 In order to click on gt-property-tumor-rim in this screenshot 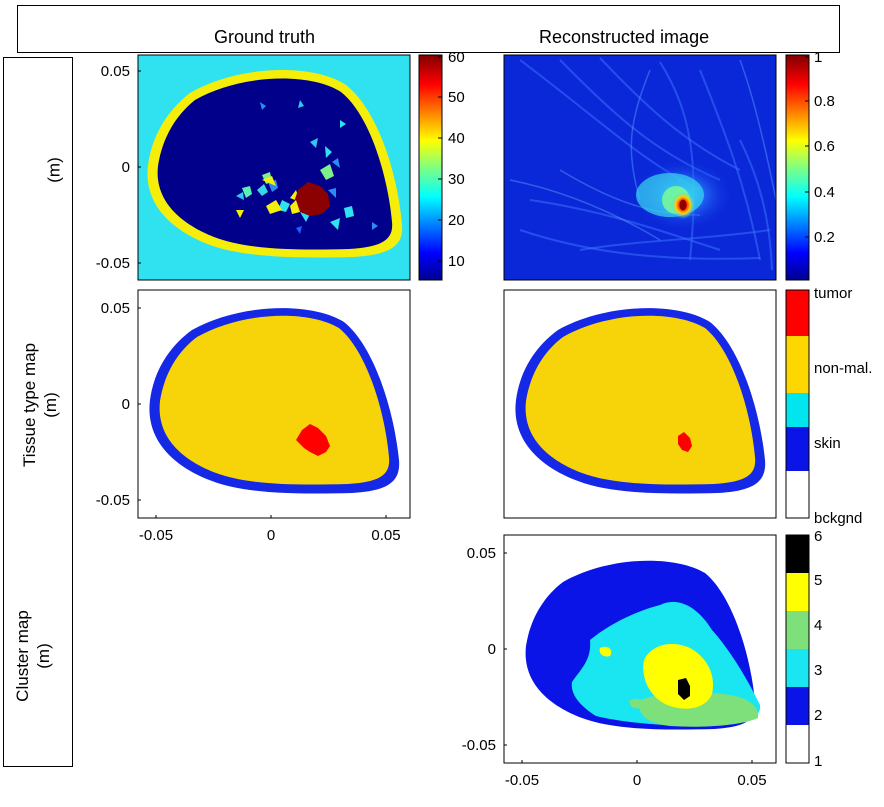, I will do `click(295, 207)`.